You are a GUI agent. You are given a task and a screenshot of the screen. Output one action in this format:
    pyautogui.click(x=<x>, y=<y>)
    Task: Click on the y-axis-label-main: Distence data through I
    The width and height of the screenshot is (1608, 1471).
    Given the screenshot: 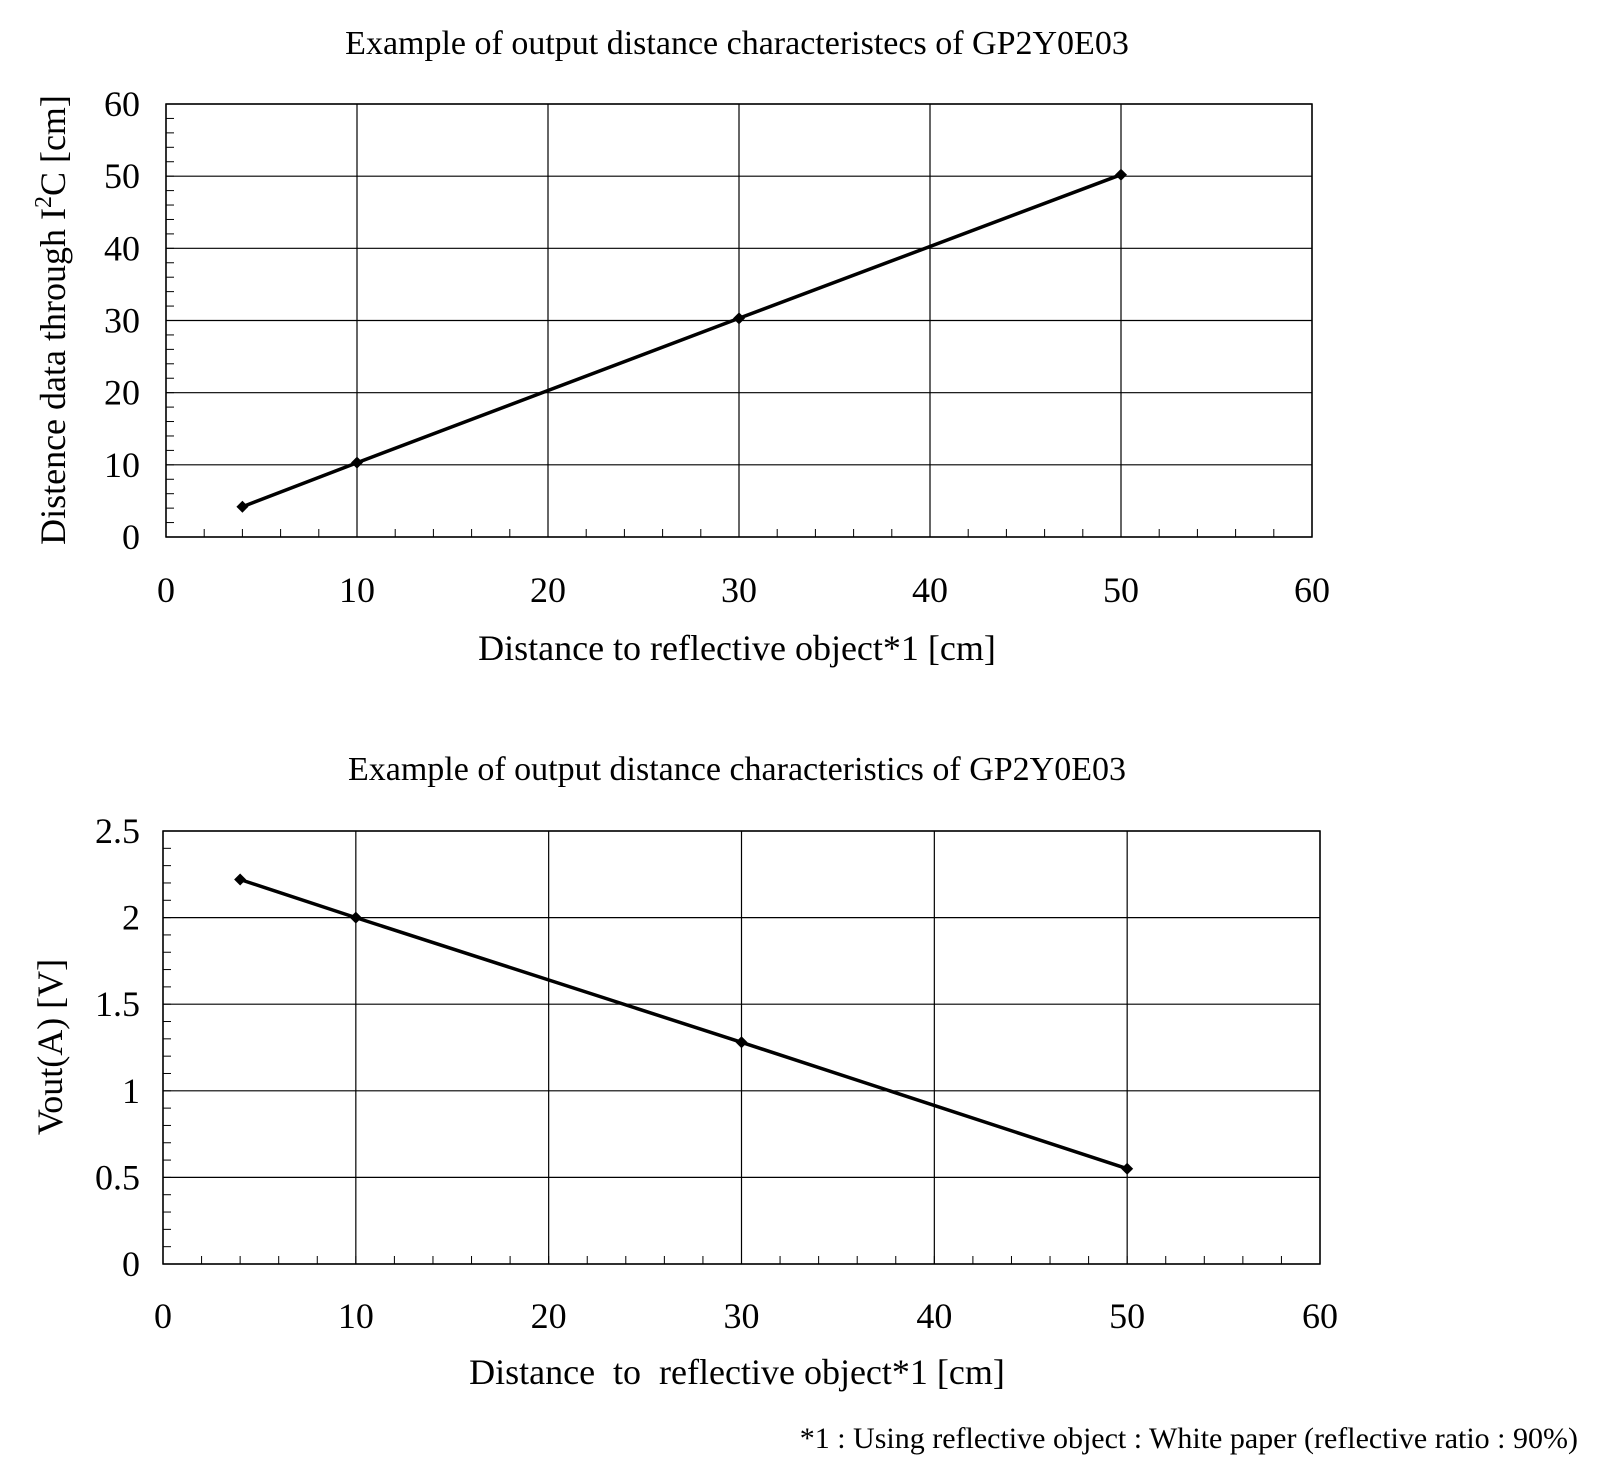 What is the action you would take?
    pyautogui.click(x=53, y=376)
    